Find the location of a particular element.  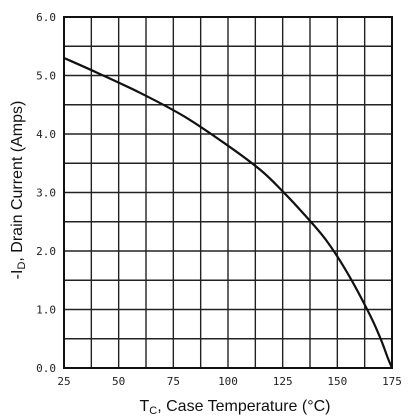

y-tick-label: 4.0 is located at coordinates (46, 134).